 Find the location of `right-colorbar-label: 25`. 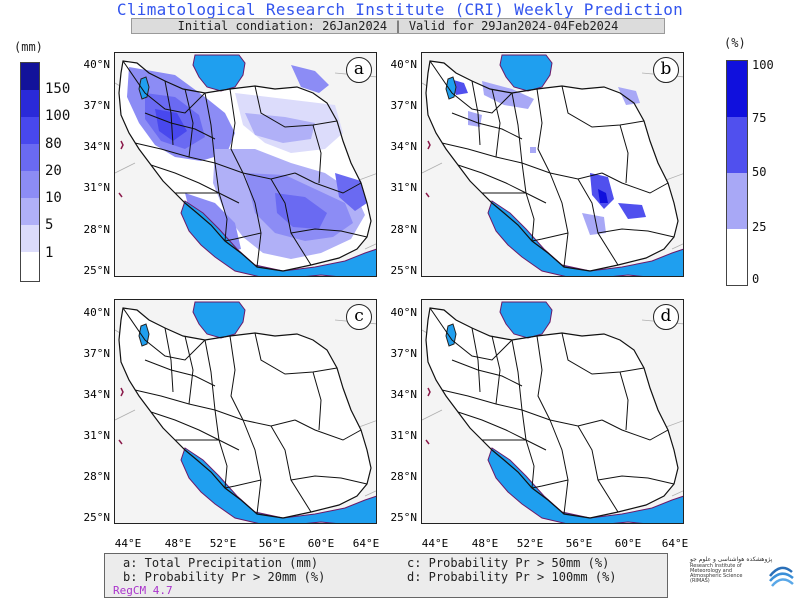

right-colorbar-label: 25 is located at coordinates (759, 227).